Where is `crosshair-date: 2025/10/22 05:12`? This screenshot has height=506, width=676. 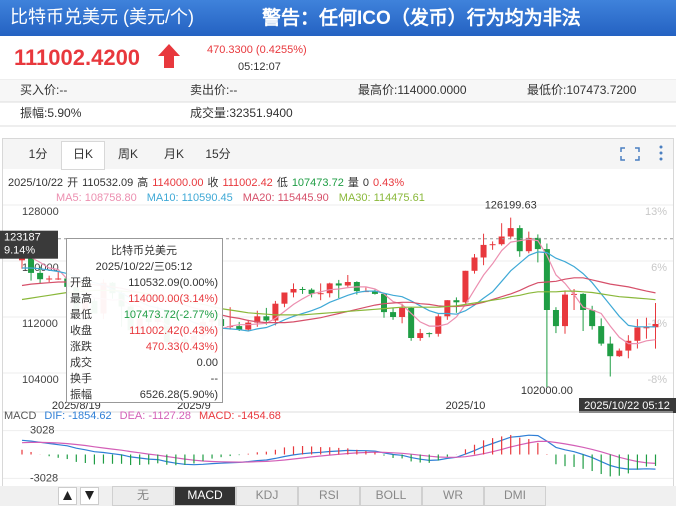
crosshair-date: 2025/10/22 05:12 is located at coordinates (627, 406).